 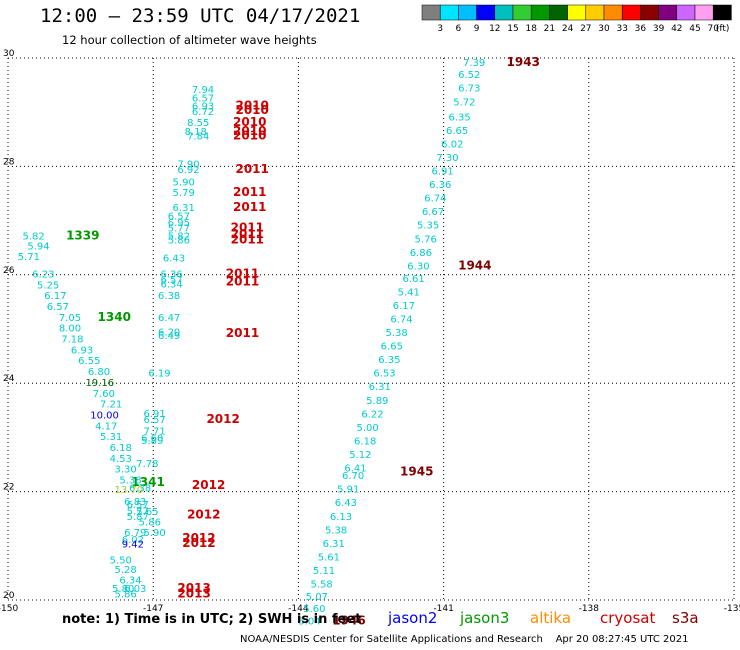 What do you see at coordinates (348, 490) in the screenshot?
I see `wave-height-label: 5.91` at bounding box center [348, 490].